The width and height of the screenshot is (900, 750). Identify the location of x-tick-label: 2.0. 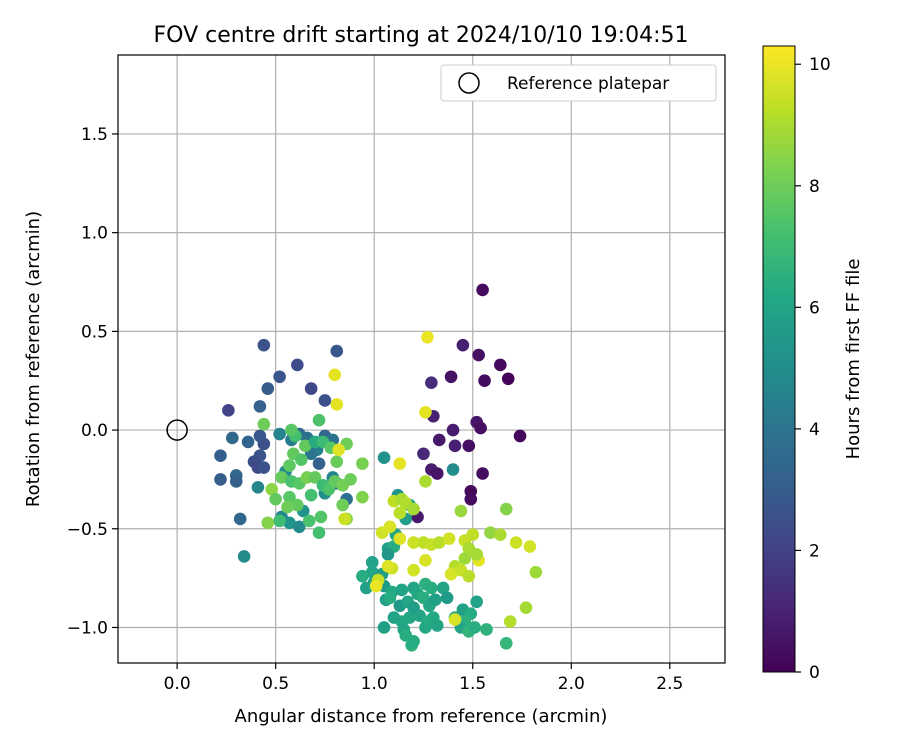
(571, 684).